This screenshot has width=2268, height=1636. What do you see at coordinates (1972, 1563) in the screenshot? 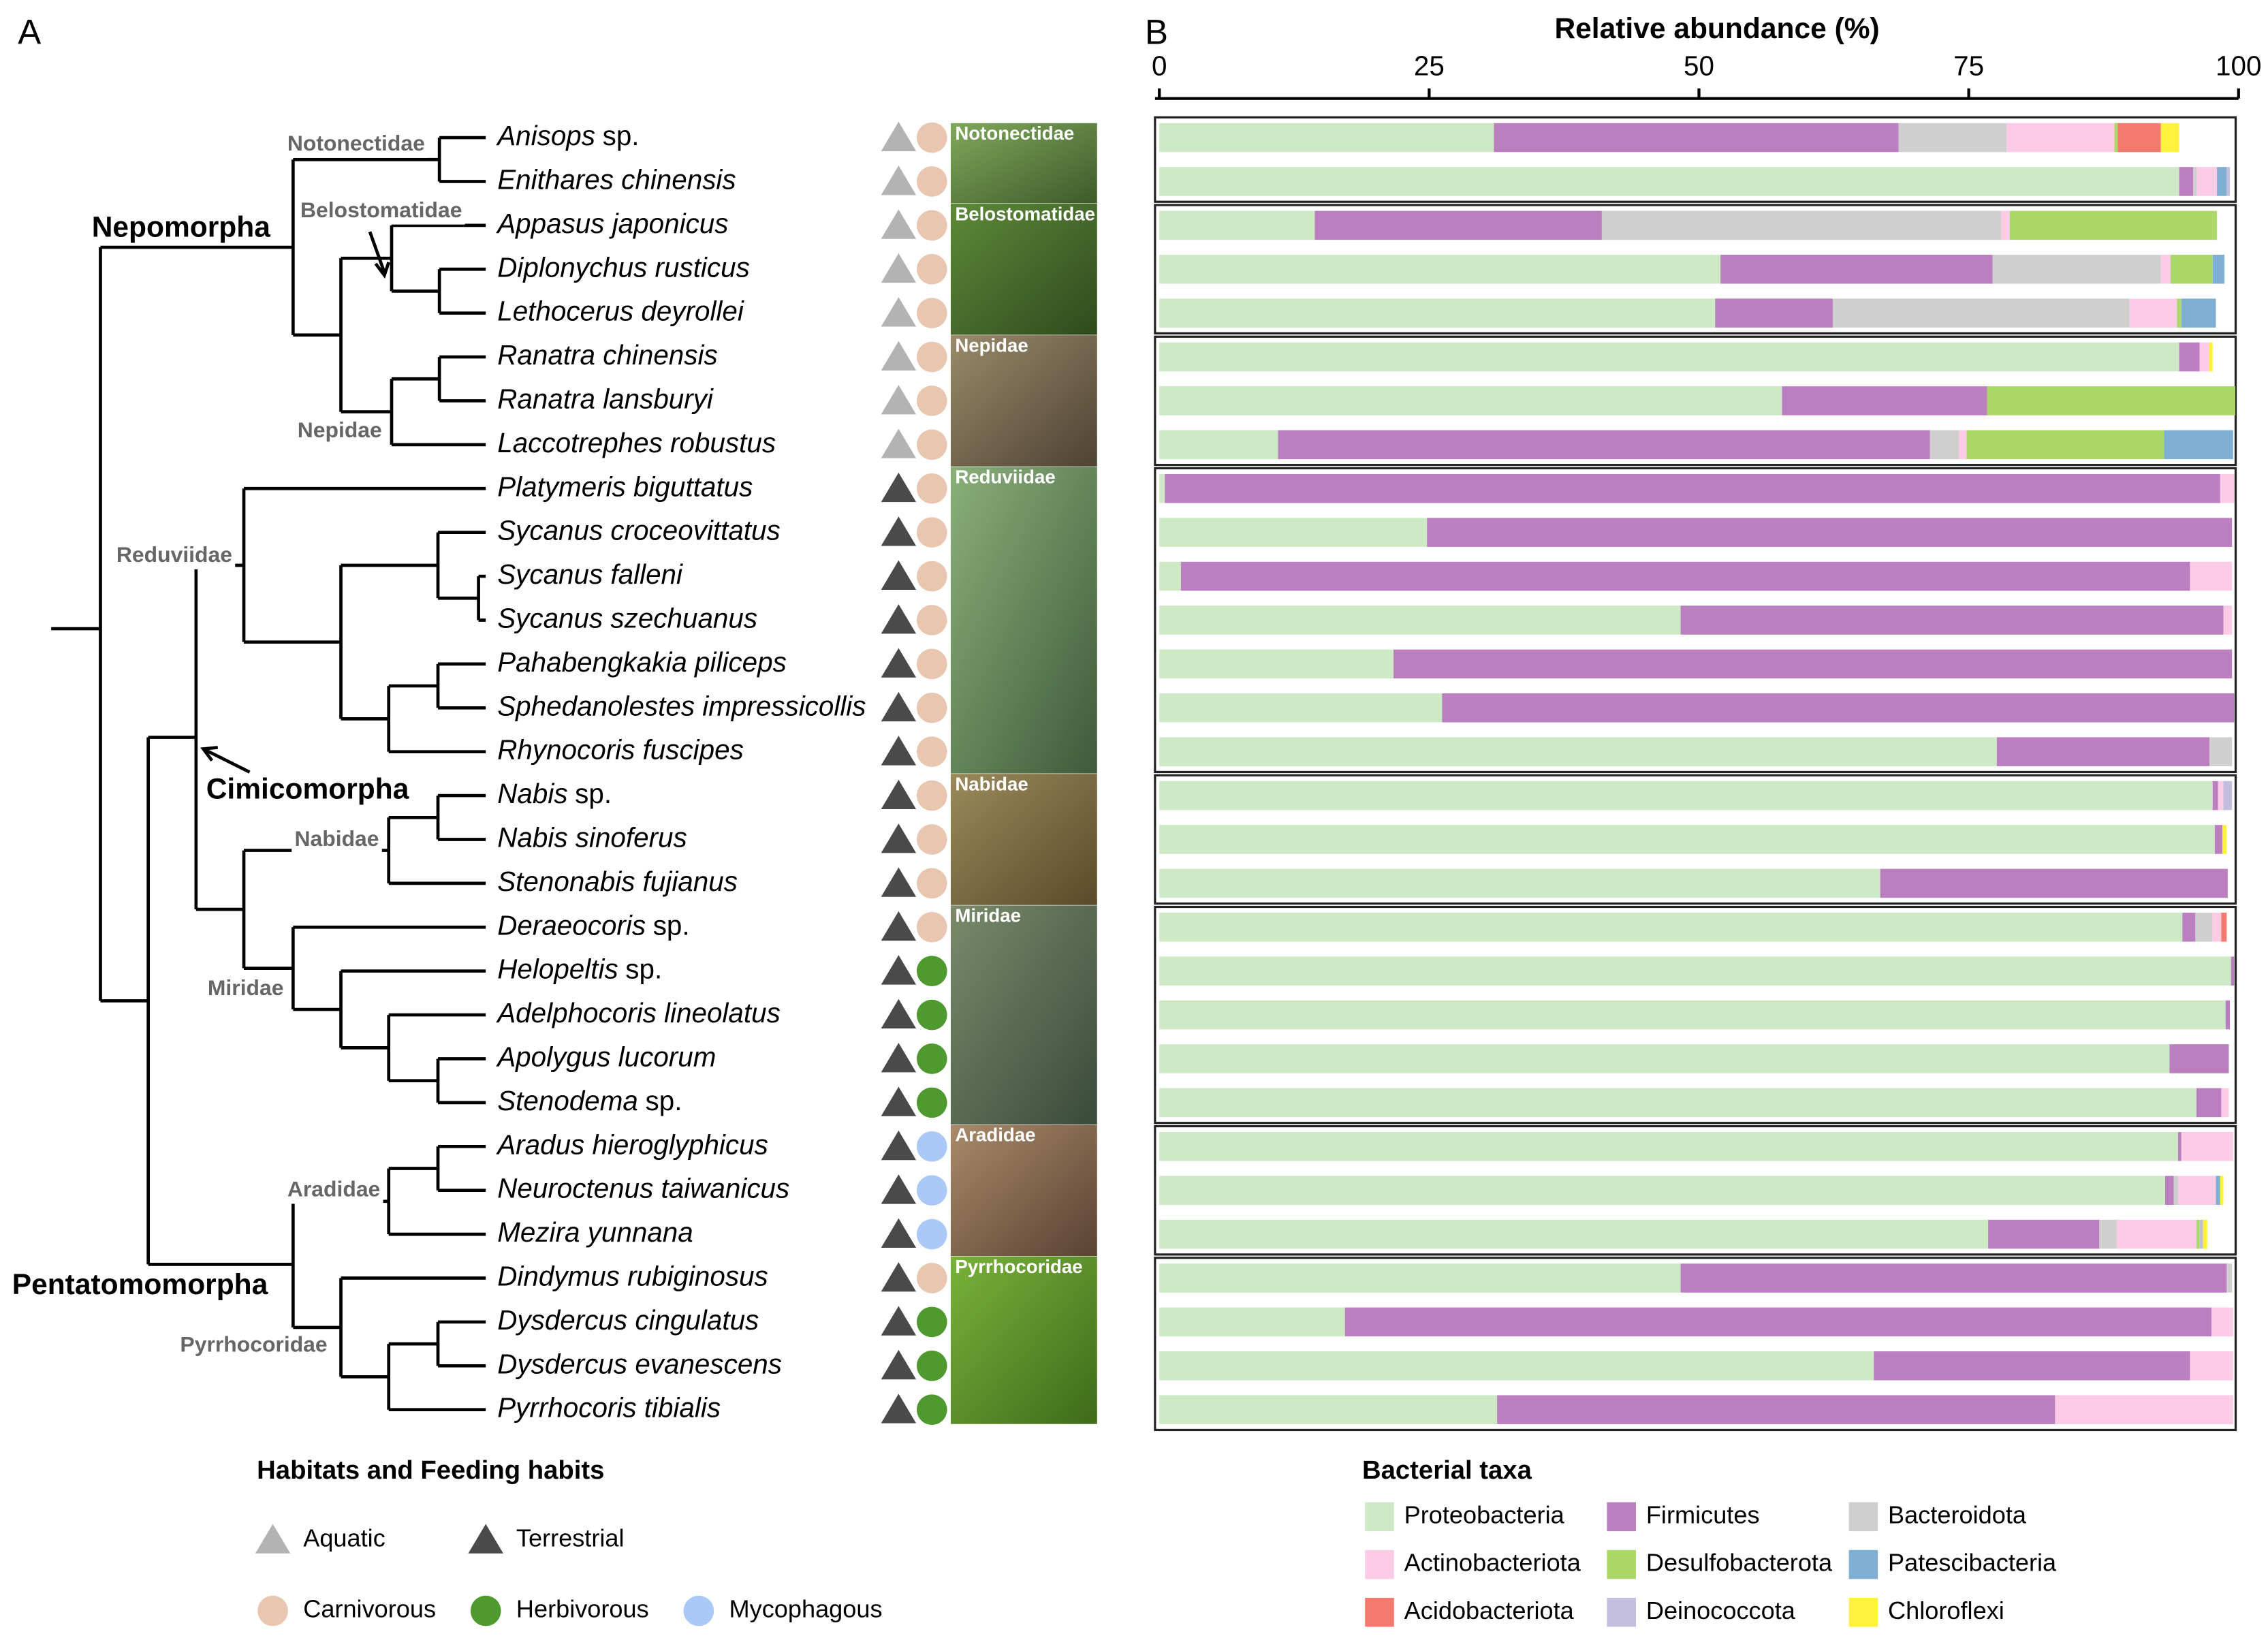
I see `legend-label: Patescibacteria` at bounding box center [1972, 1563].